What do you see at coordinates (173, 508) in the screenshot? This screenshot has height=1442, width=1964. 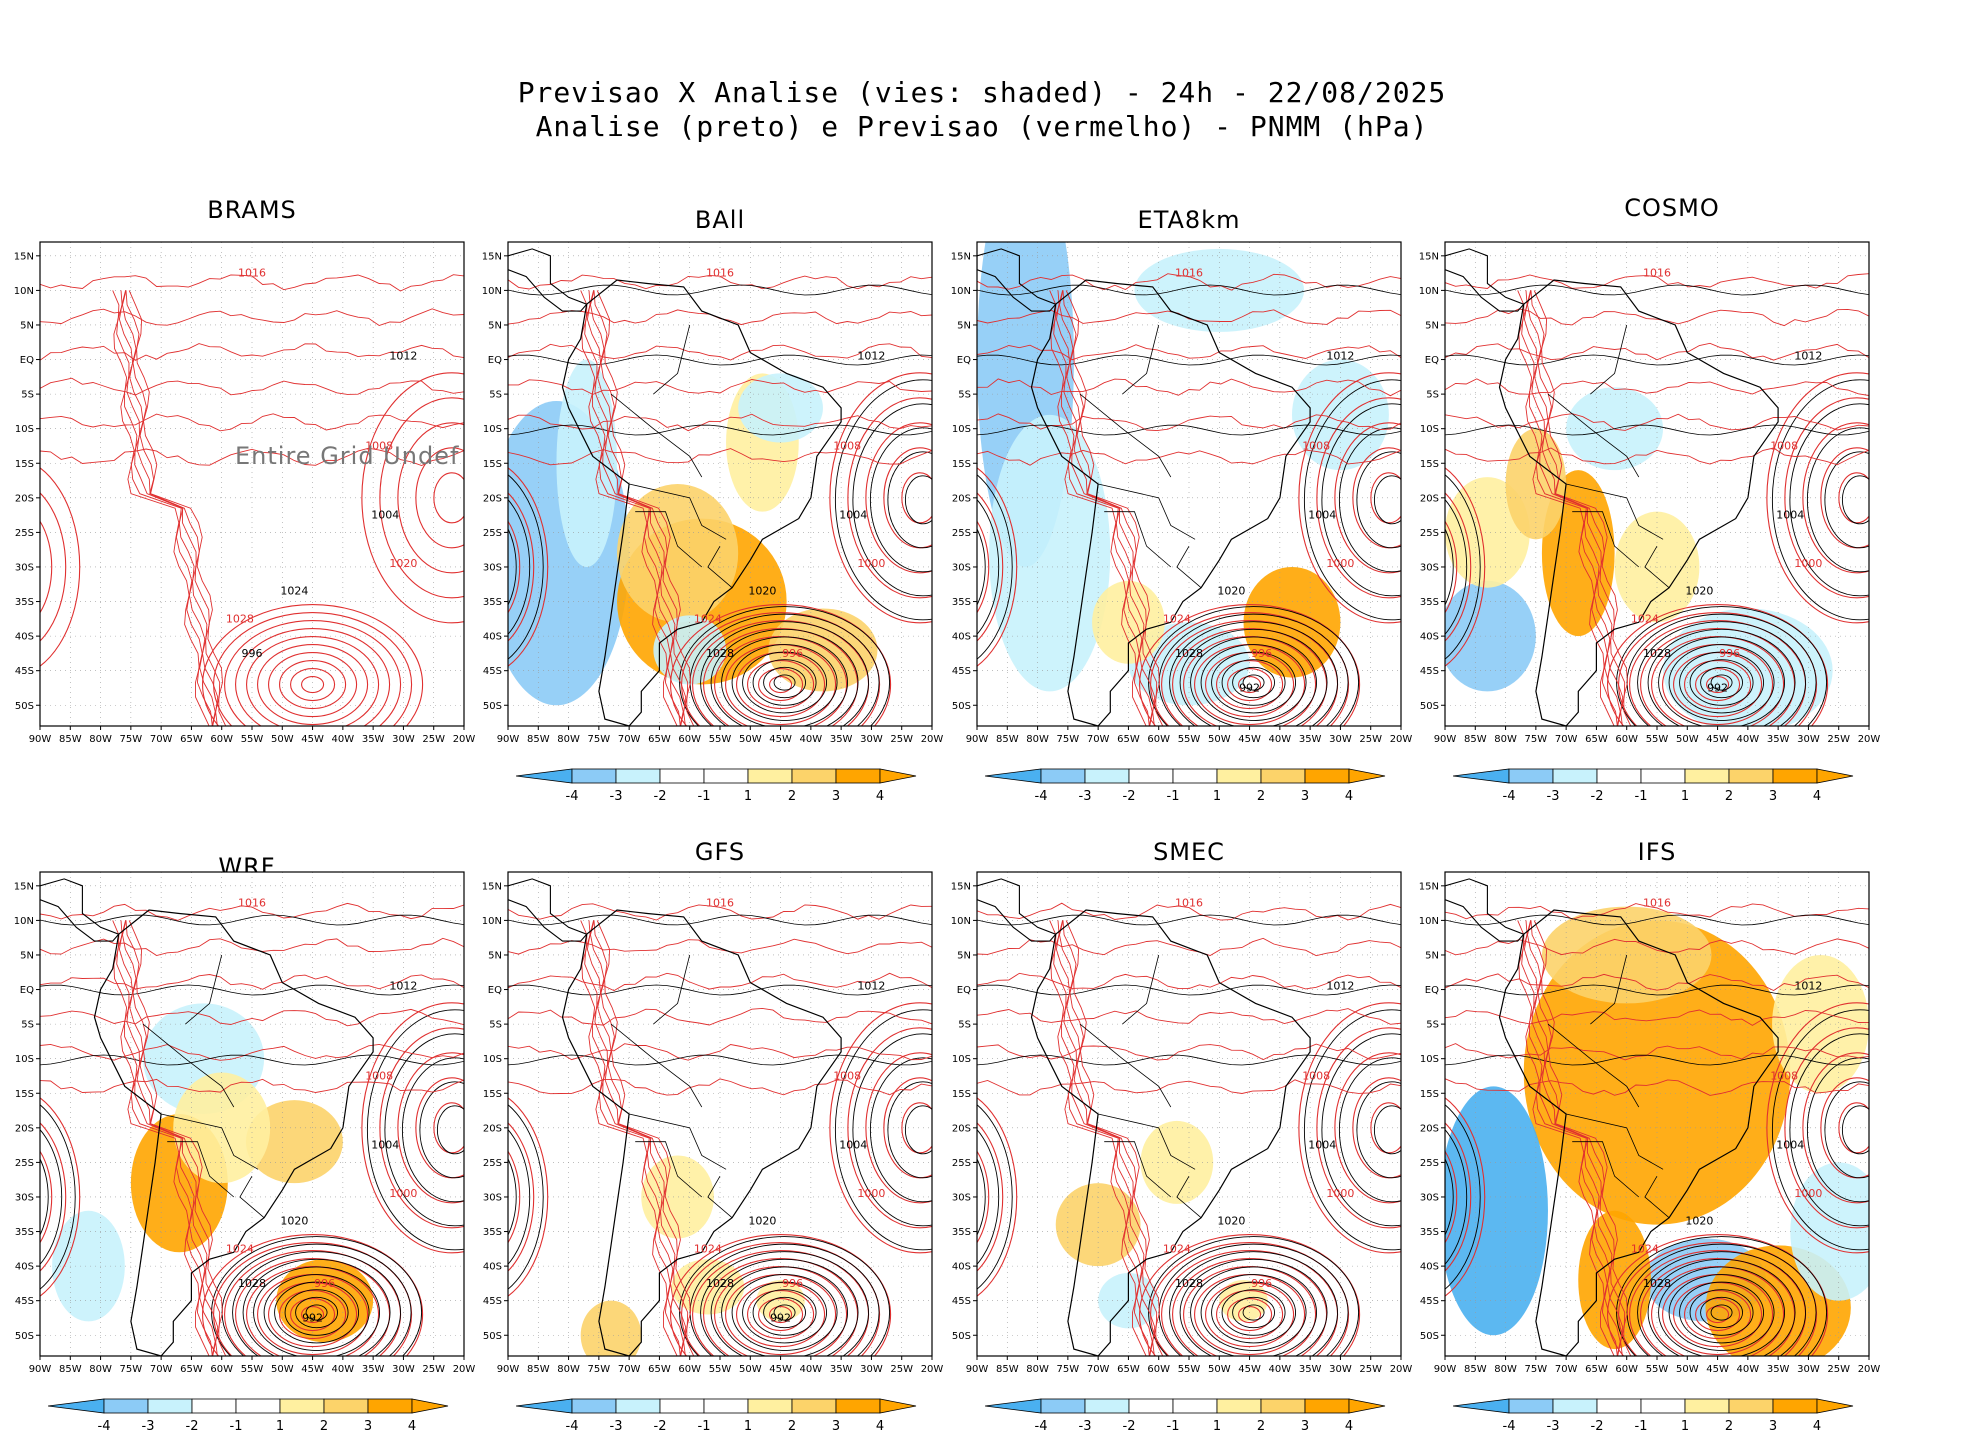 I see `andes-isobar` at bounding box center [173, 508].